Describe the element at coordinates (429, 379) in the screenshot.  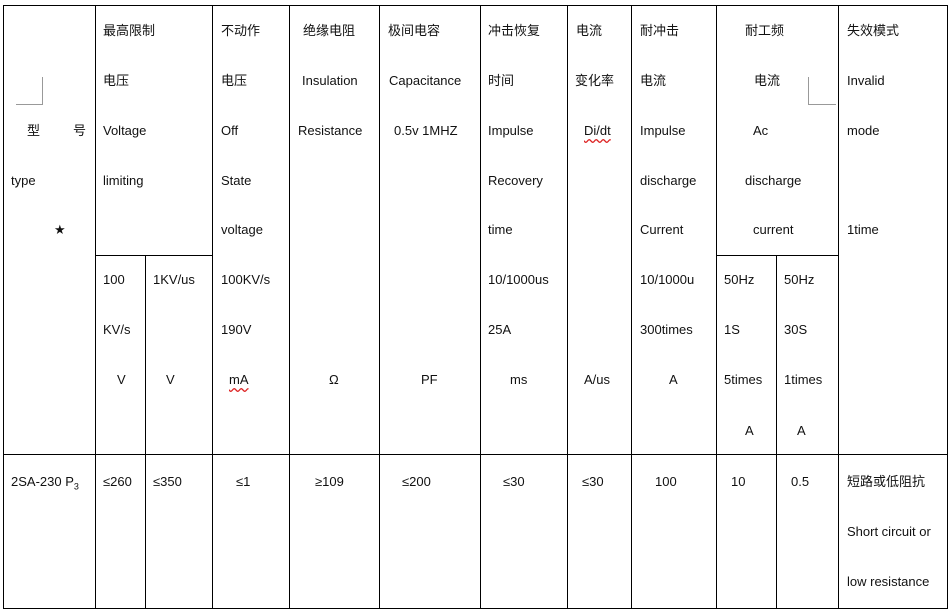
I see `header-unit: PF` at that location.